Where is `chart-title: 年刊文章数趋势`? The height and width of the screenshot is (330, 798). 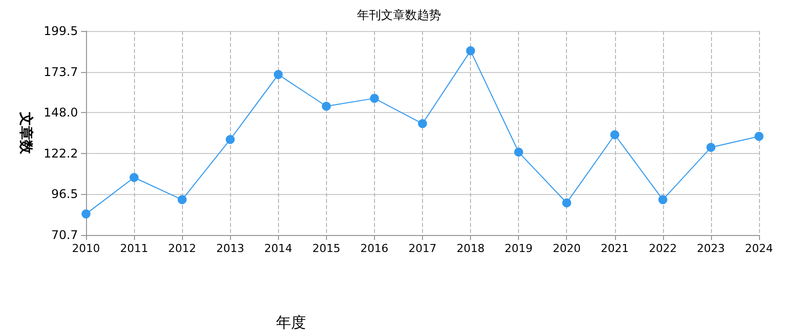
chart-title: 年刊文章数趋势 is located at coordinates (399, 15).